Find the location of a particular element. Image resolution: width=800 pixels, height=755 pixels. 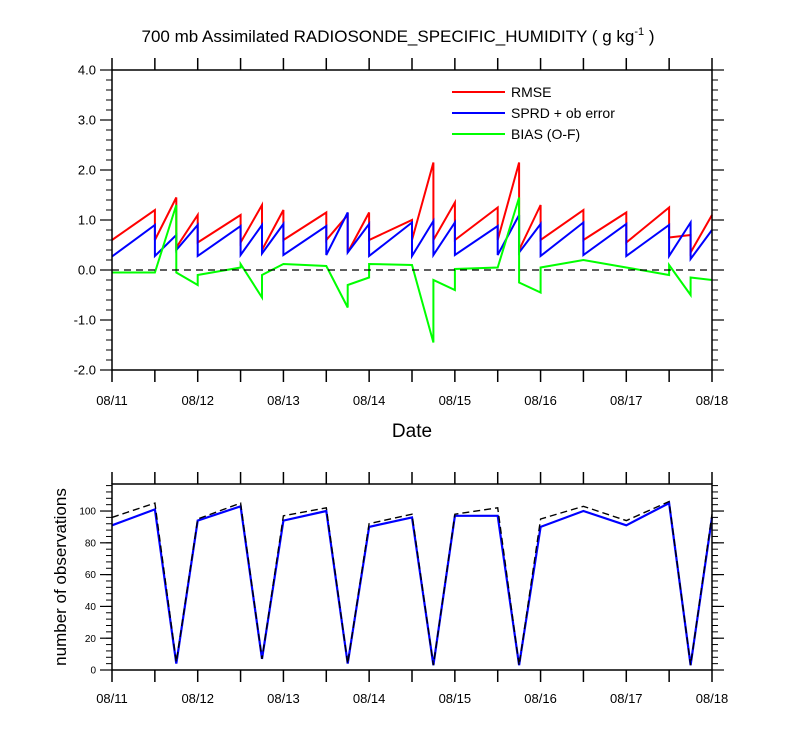

error-stats-x-tick-label: 08/18 is located at coordinates (712, 400).